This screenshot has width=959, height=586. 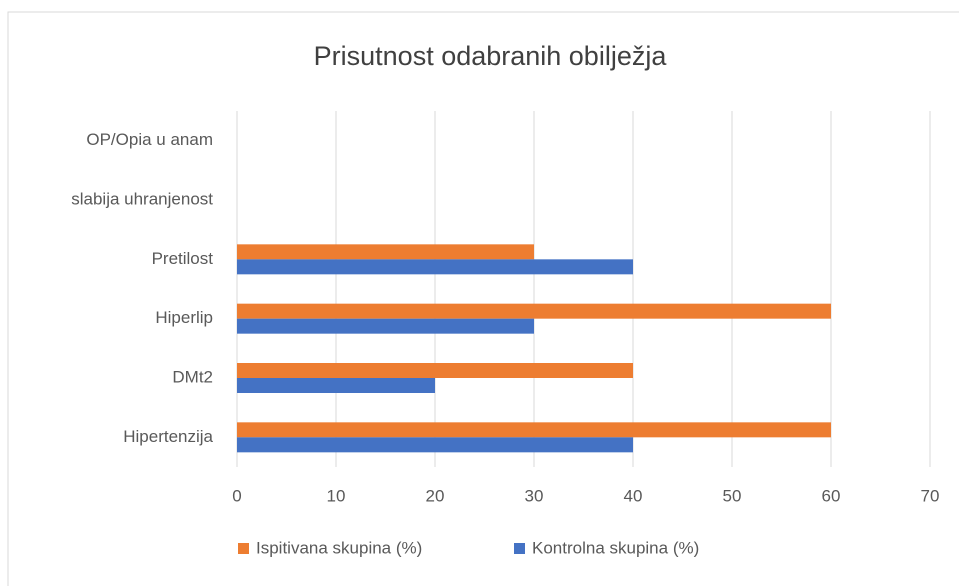 What do you see at coordinates (339, 547) in the screenshot?
I see `legend-label: Ispitivana skupina (%)` at bounding box center [339, 547].